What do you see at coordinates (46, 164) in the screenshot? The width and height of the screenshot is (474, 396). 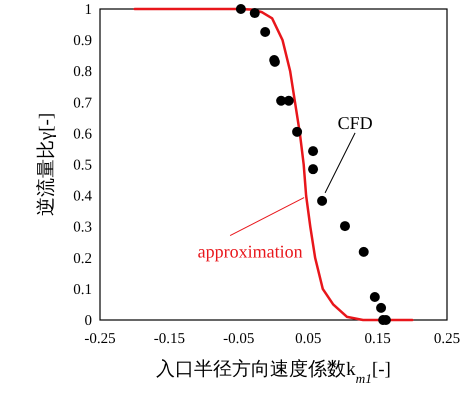 I see `y-axis-title: 逆流量比γ[-]` at bounding box center [46, 164].